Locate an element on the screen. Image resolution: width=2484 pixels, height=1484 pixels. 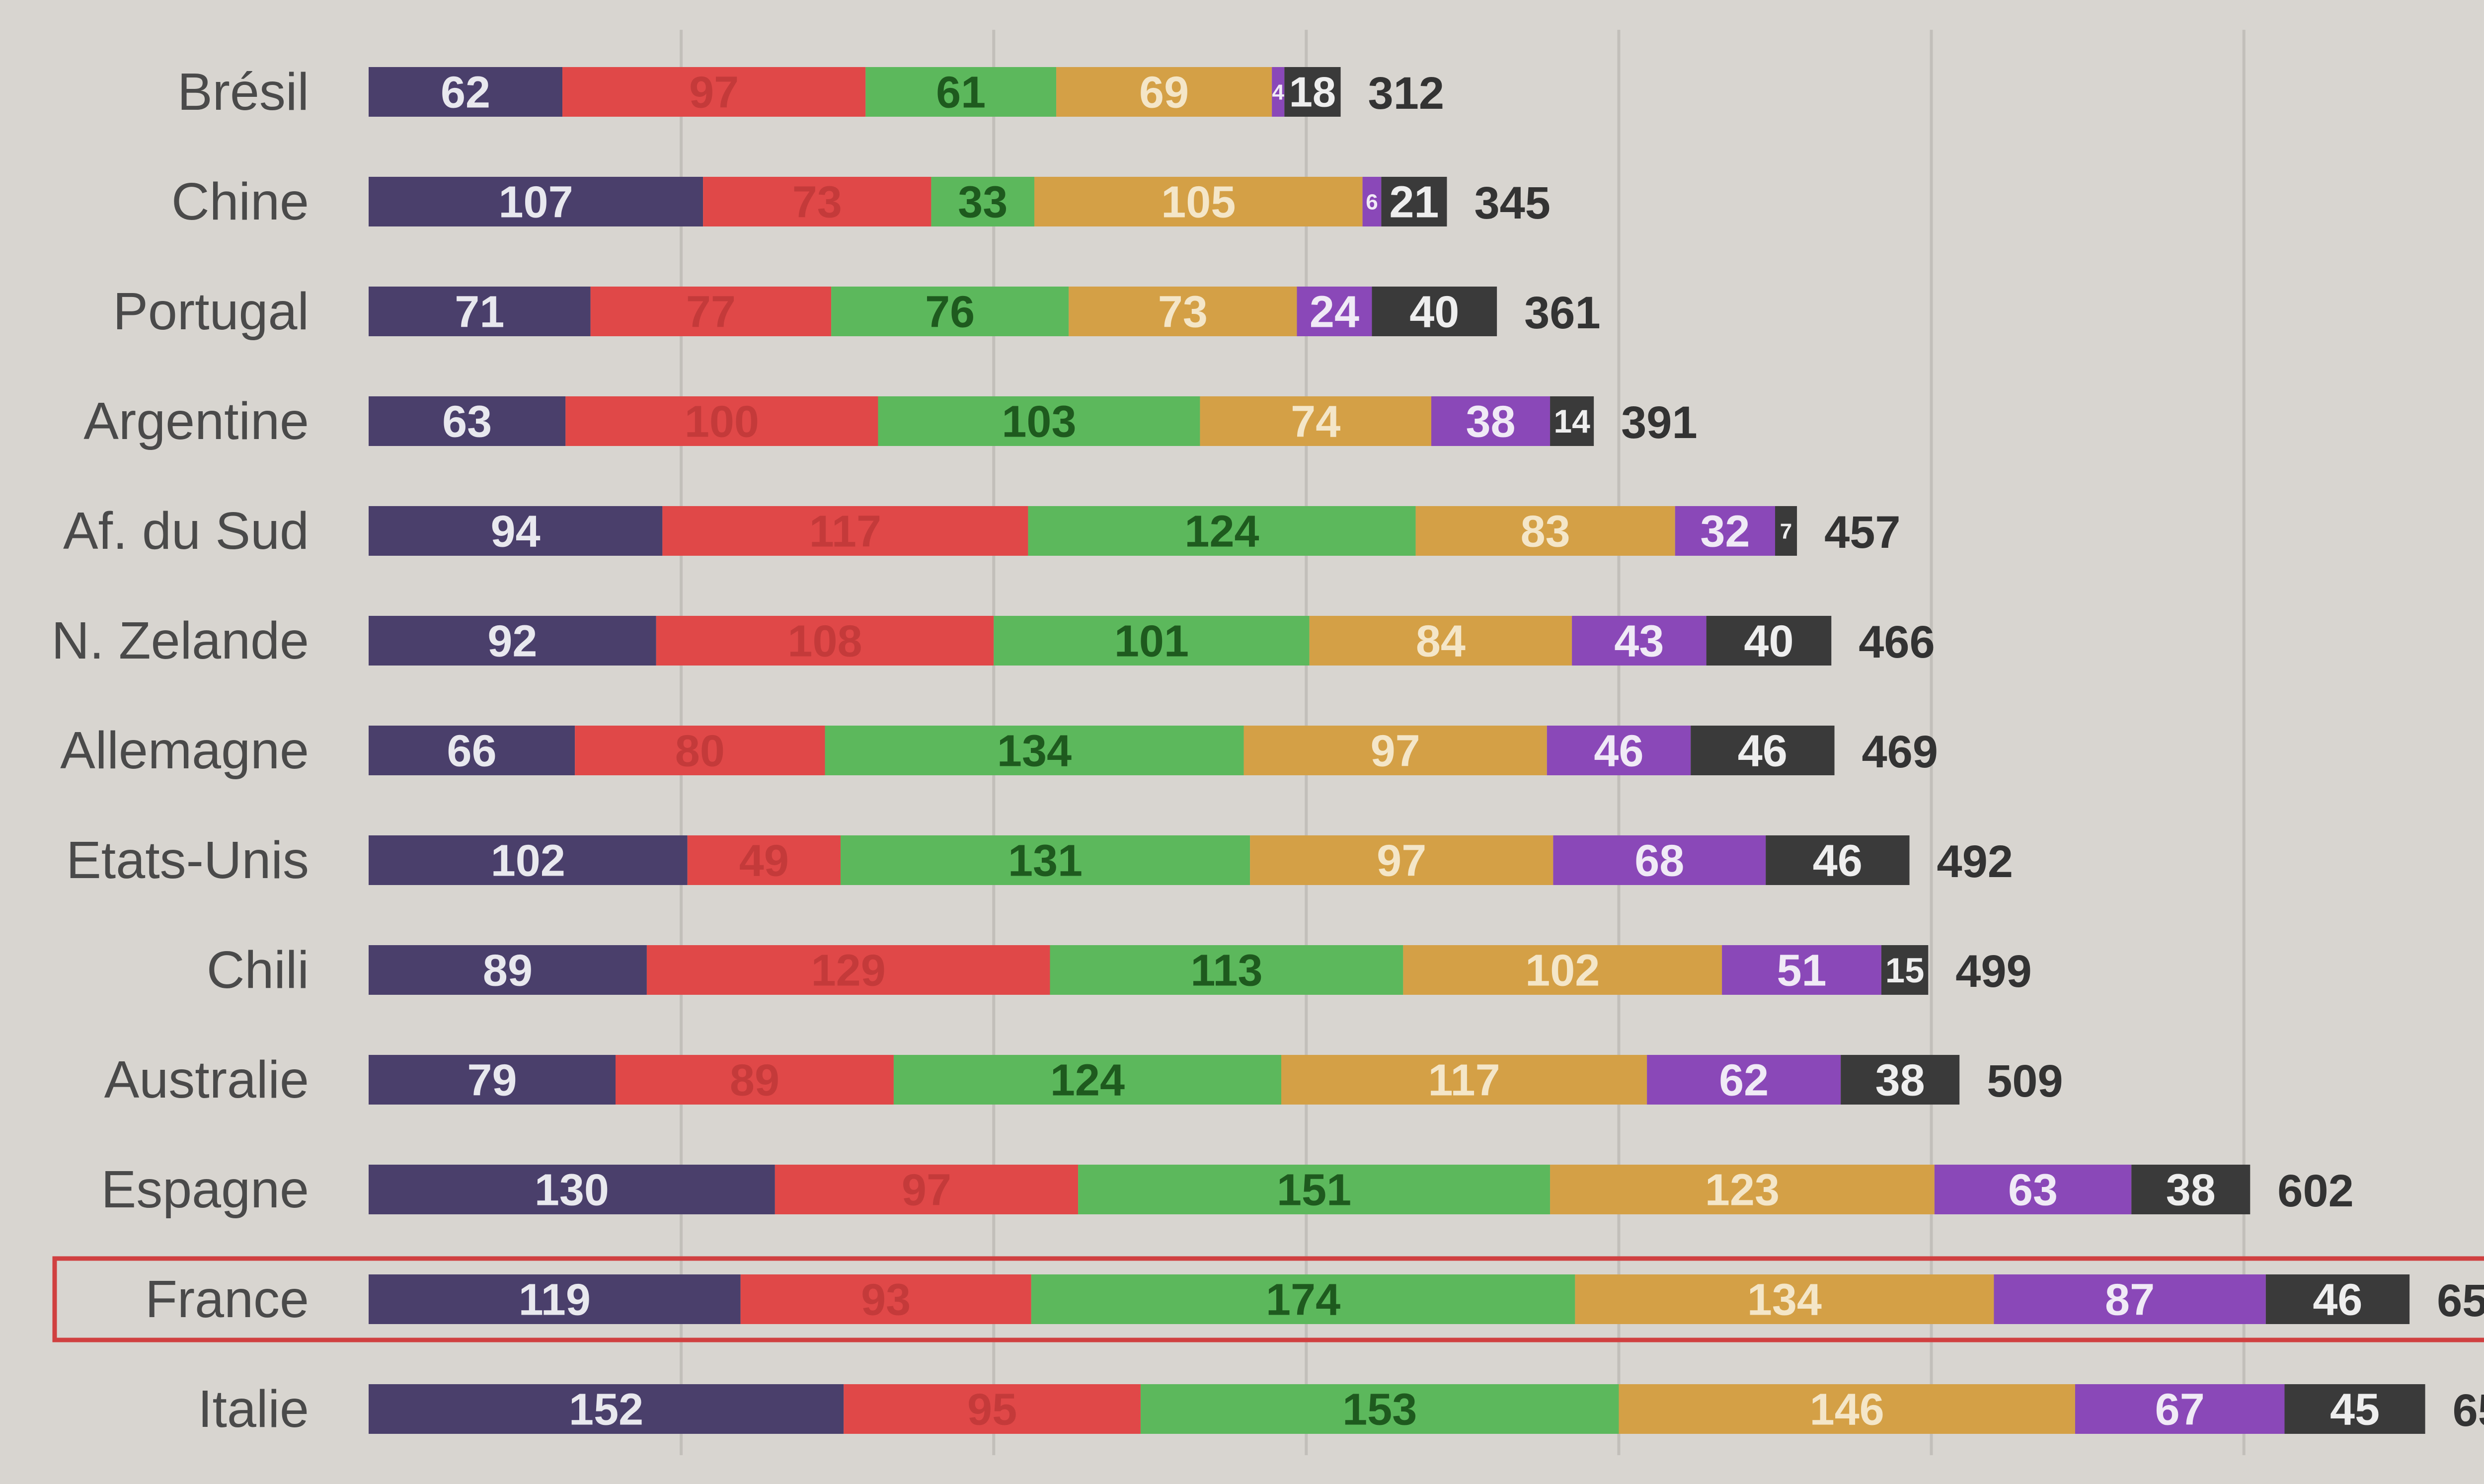
segment-value-label: 152 is located at coordinates (606, 1410).